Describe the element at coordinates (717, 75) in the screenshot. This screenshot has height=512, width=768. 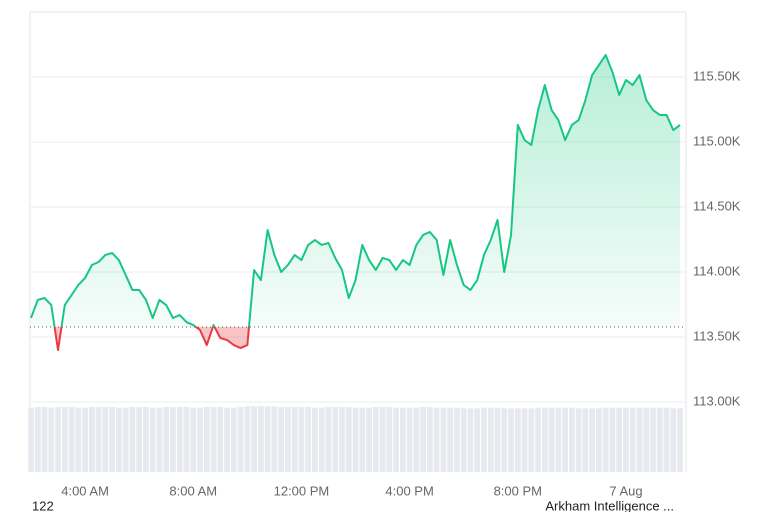
I see `y-tick-label: 115.50K` at that location.